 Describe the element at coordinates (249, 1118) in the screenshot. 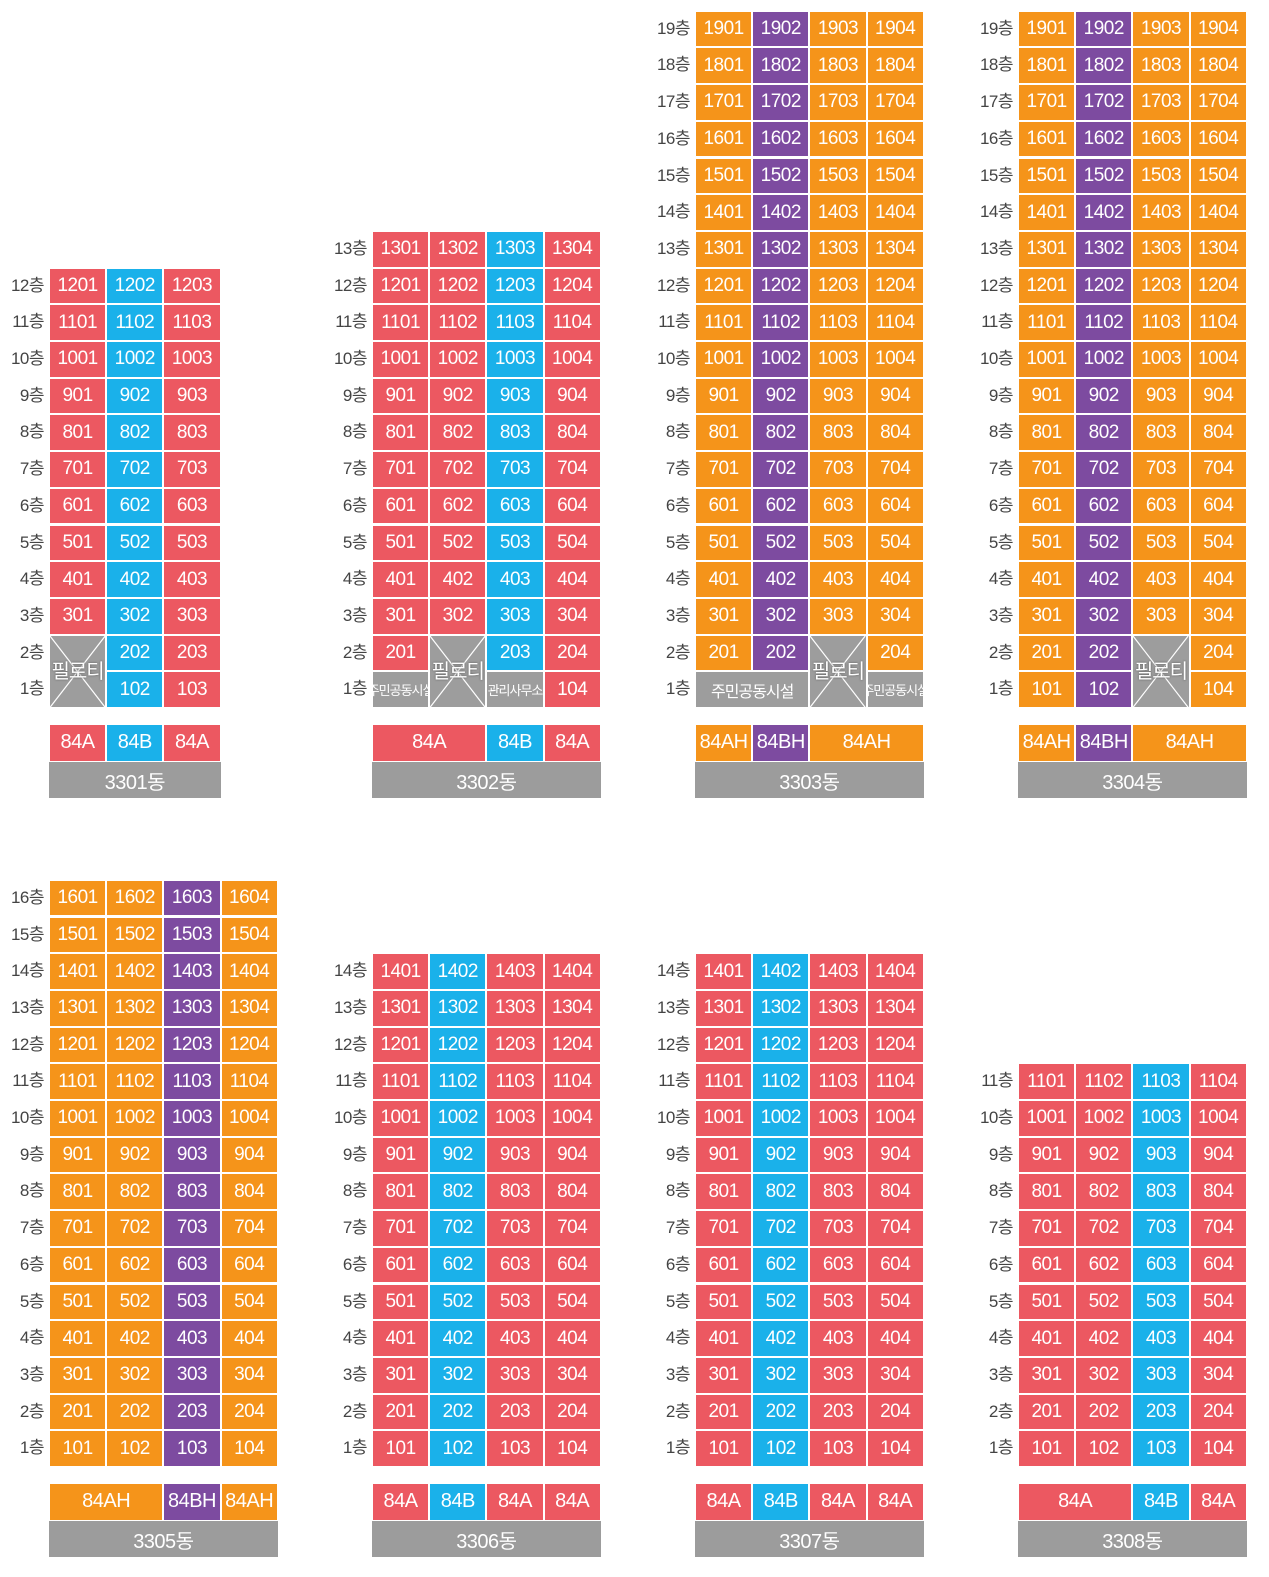

I see `unit-cell: 1004` at that location.